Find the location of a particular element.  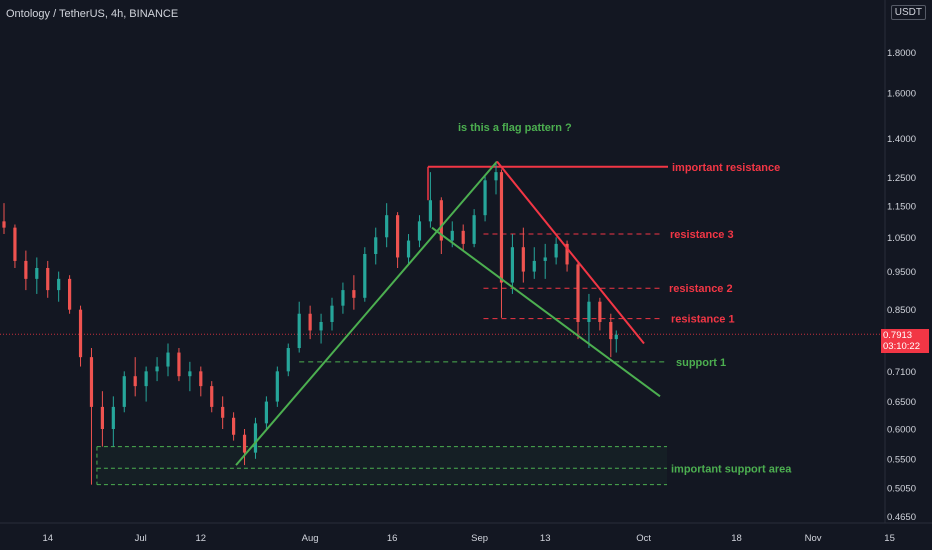

question-label: is this a flag pattern ? is located at coordinates (515, 128).